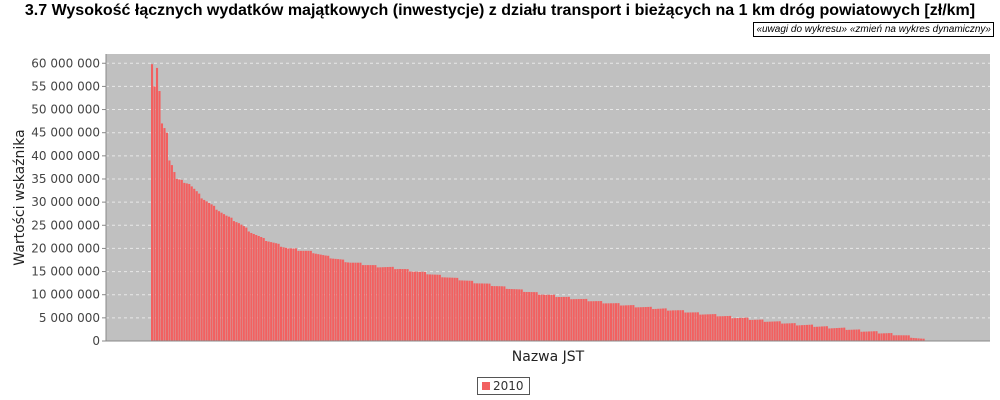 The image size is (1000, 400). I want to click on y-tick-label: 55 000 000, so click(65, 86).